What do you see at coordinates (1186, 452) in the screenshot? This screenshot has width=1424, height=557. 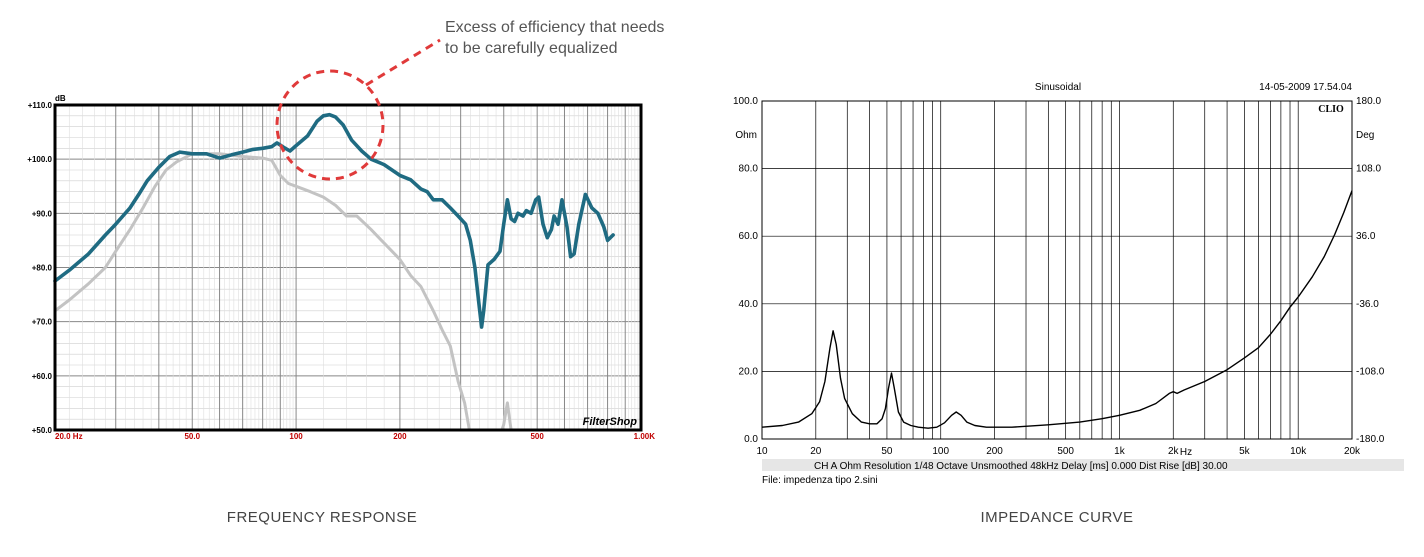 I see `ic-x-unit-label: Hz` at bounding box center [1186, 452].